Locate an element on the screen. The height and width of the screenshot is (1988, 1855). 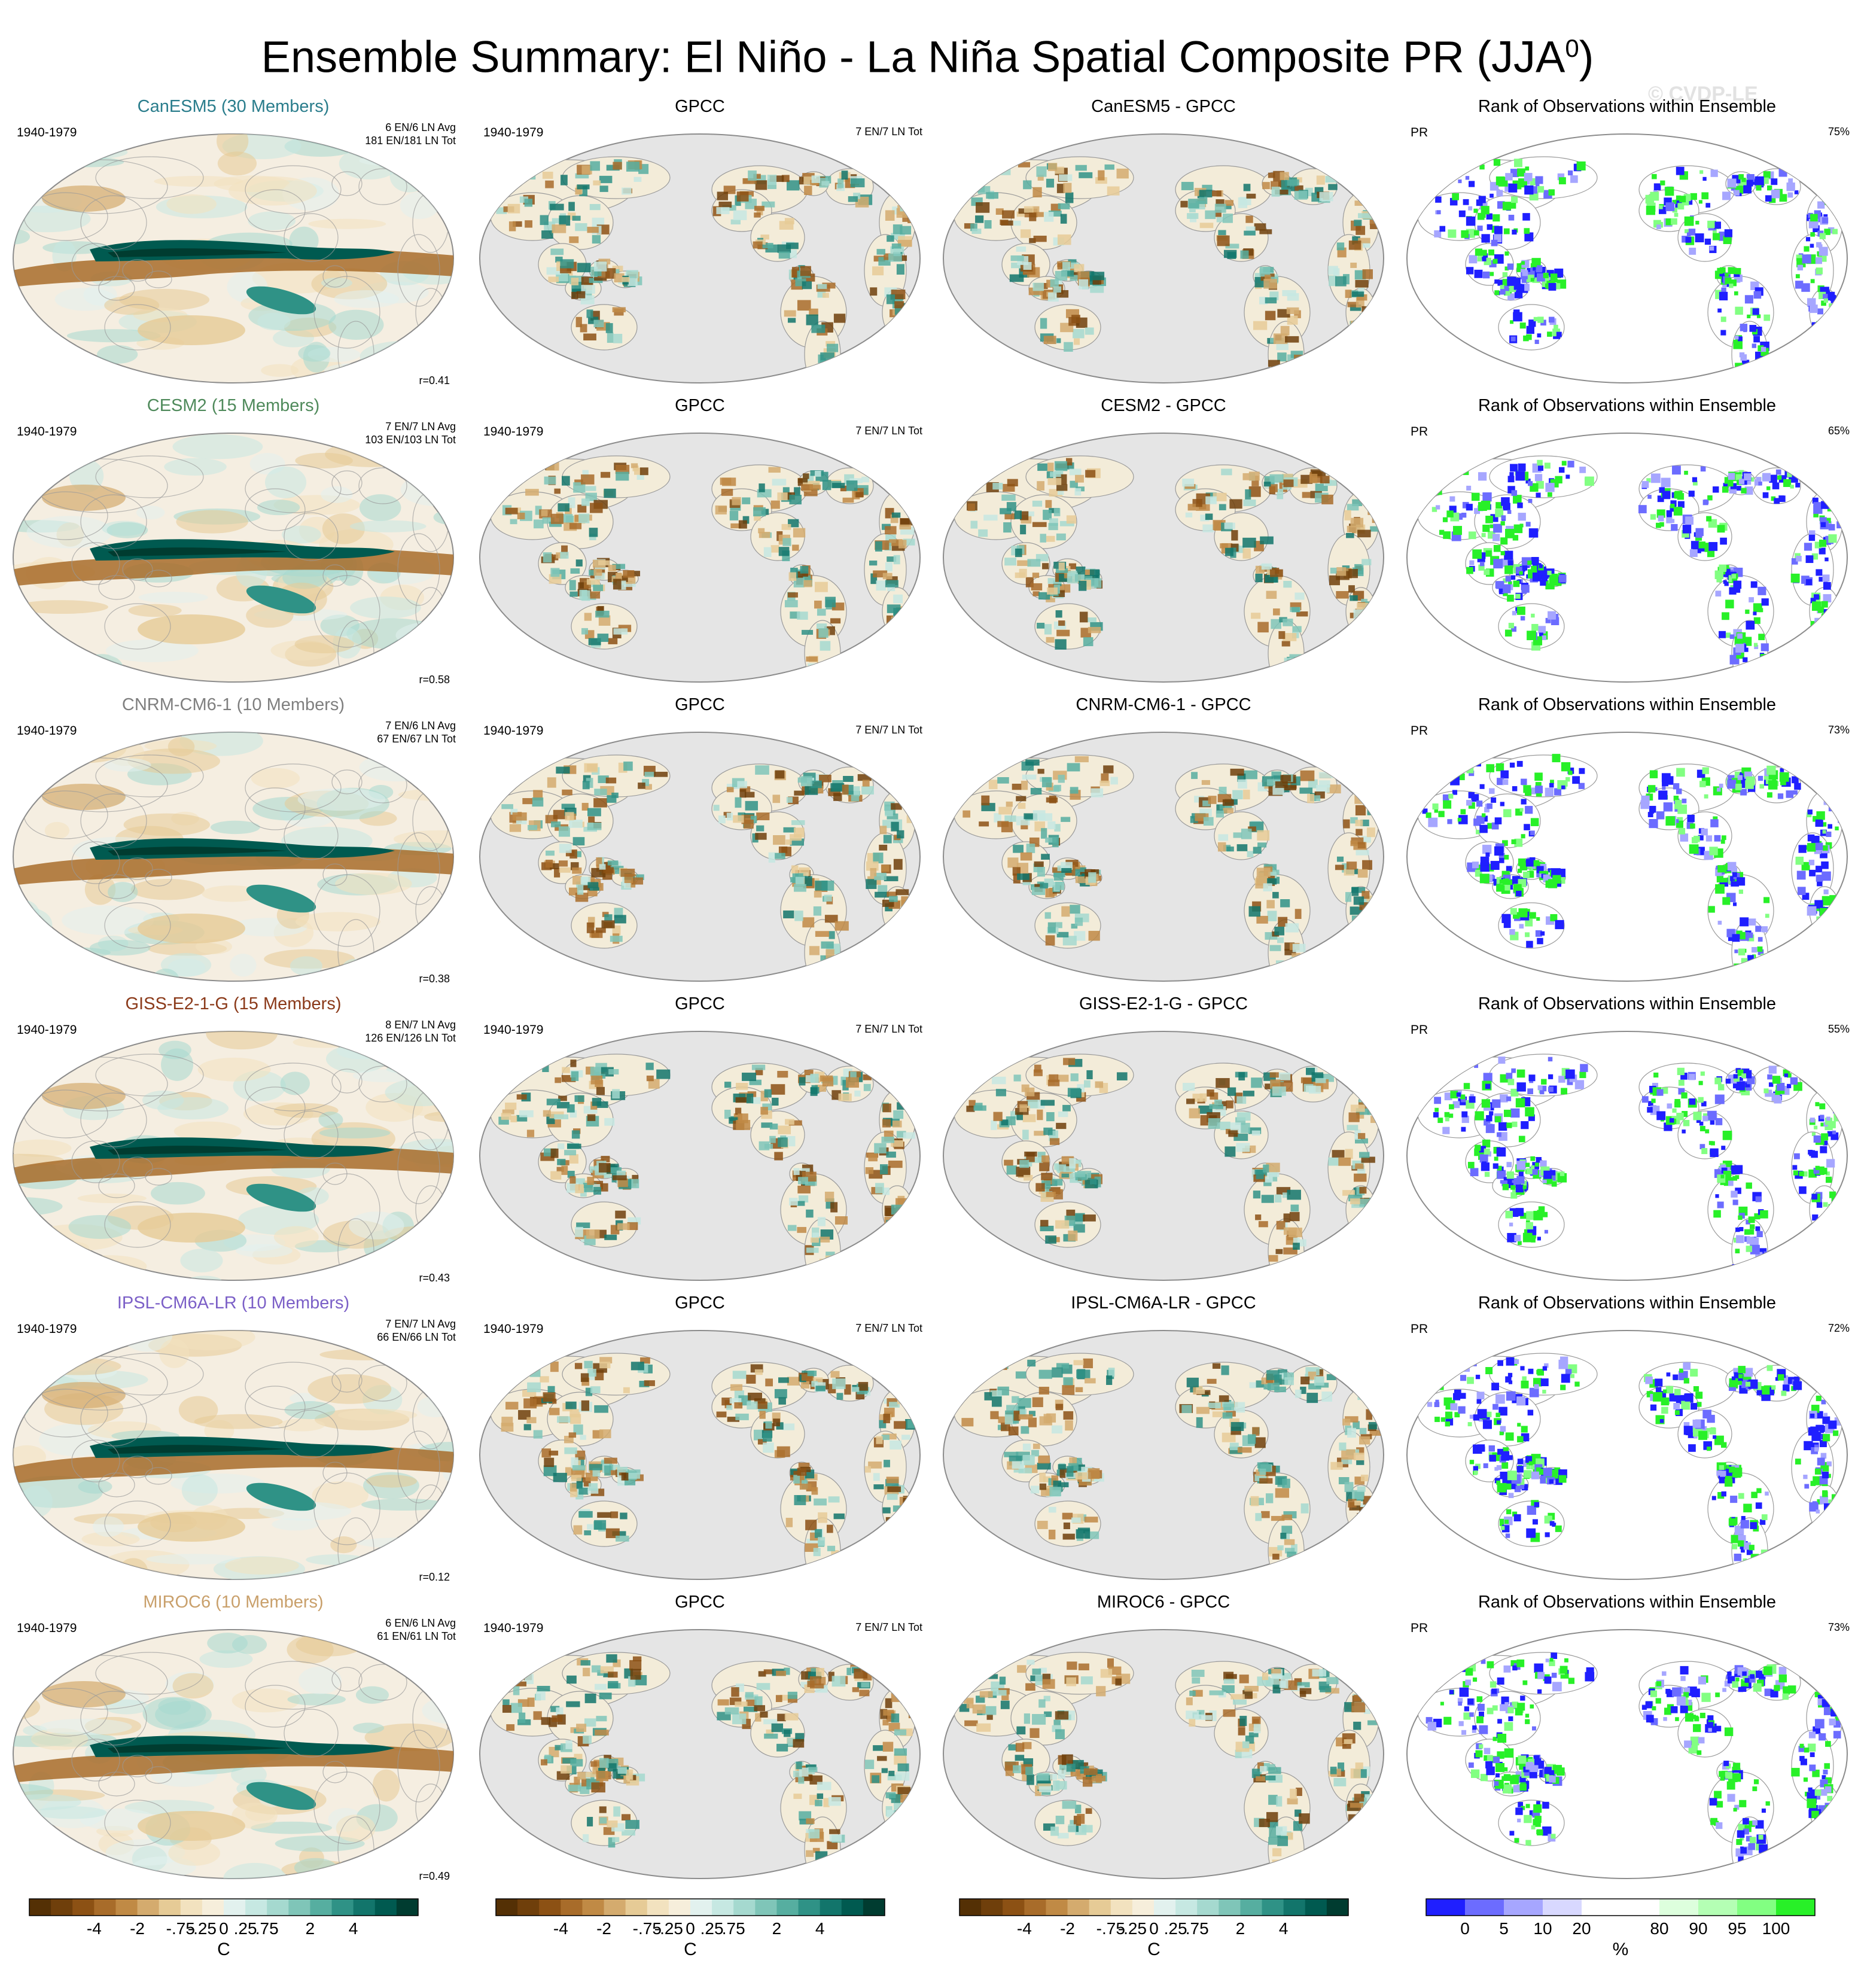
brbg-colorbar-2: -4 -2 -.75 -.25 0 .25.75 2 4 C is located at coordinates (691, 1932).